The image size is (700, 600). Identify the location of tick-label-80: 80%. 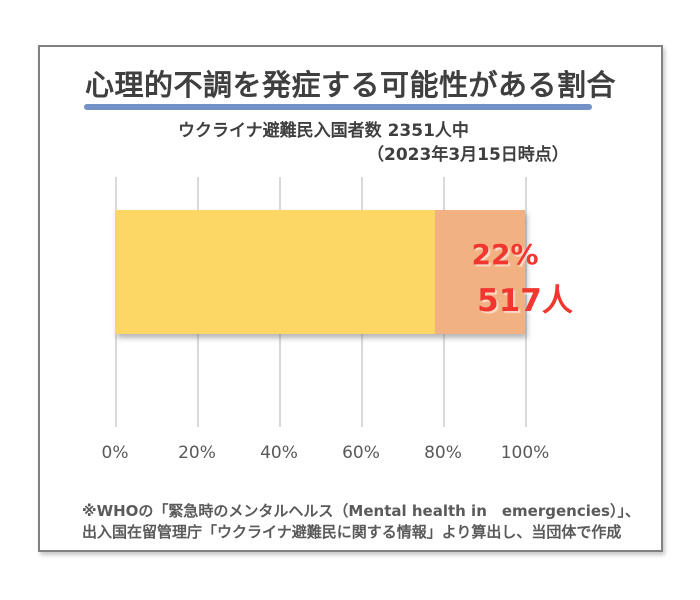
(443, 453).